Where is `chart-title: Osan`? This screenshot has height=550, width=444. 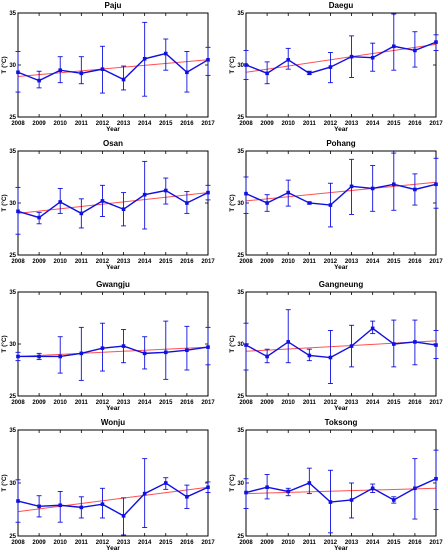
chart-title: Osan is located at coordinates (113, 143).